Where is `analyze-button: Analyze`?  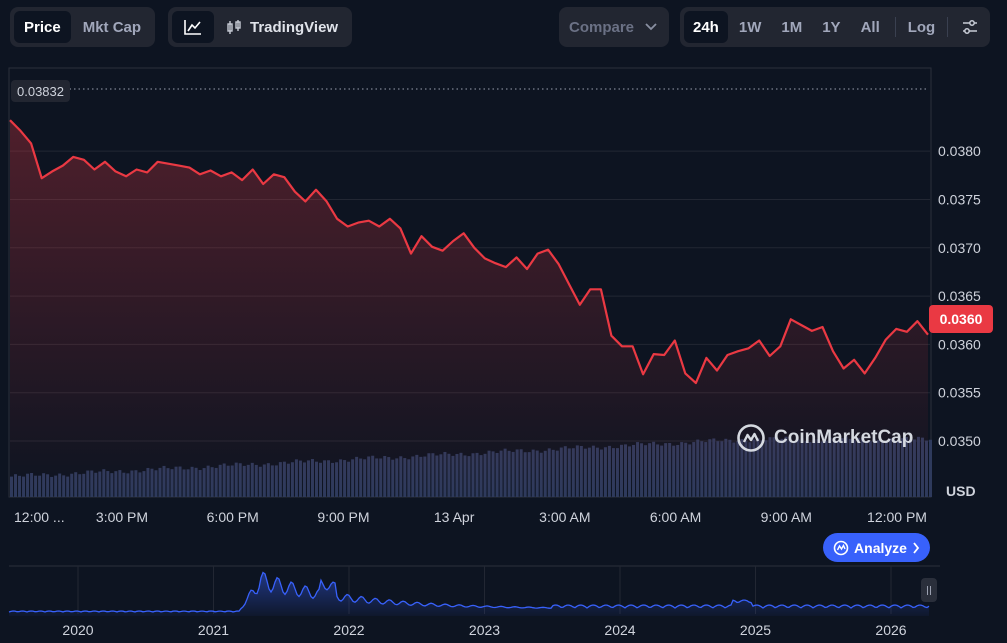
analyze-button: Analyze is located at coordinates (876, 547).